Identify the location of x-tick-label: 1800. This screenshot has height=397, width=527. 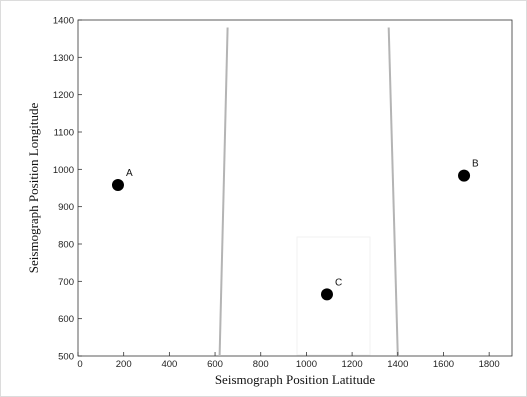
(489, 364).